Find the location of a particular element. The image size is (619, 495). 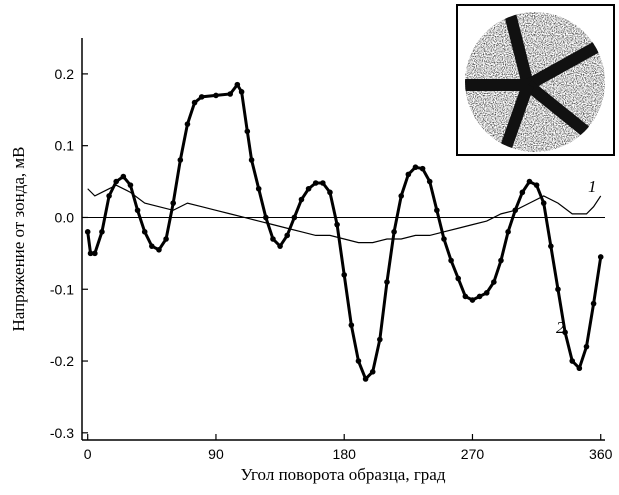

series-label: 2 is located at coordinates (560, 327).